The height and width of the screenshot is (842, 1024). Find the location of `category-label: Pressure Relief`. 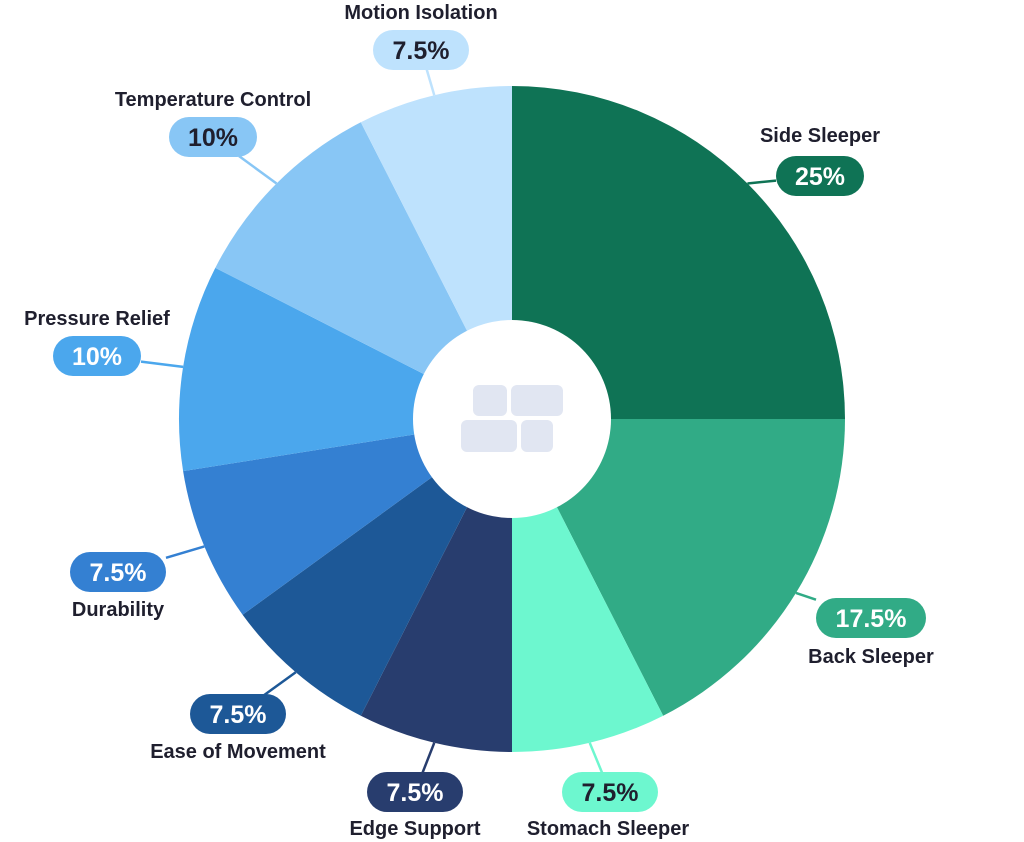

category-label: Pressure Relief is located at coordinates (97, 319).